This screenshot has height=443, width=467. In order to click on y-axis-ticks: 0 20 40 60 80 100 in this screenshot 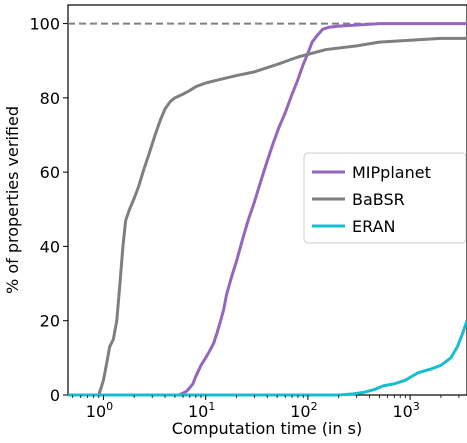, I will do `click(48, 210)`.